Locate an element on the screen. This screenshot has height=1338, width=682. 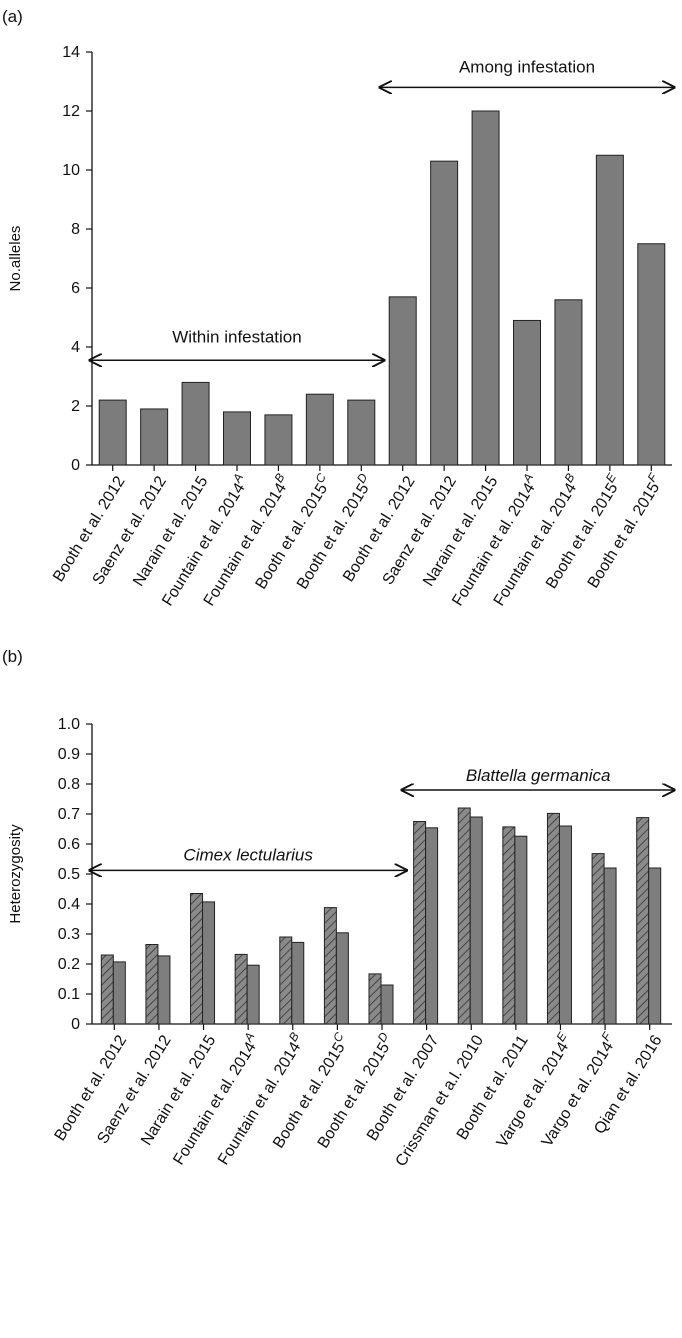
y-tick-label: 0.5 is located at coordinates (69, 874).